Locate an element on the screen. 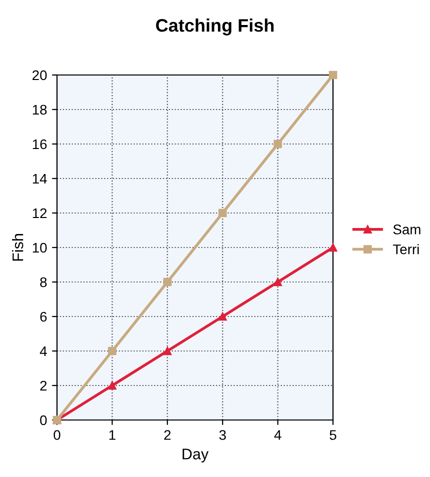 This screenshot has width=430, height=477. legend-label: Terri is located at coordinates (405, 249).